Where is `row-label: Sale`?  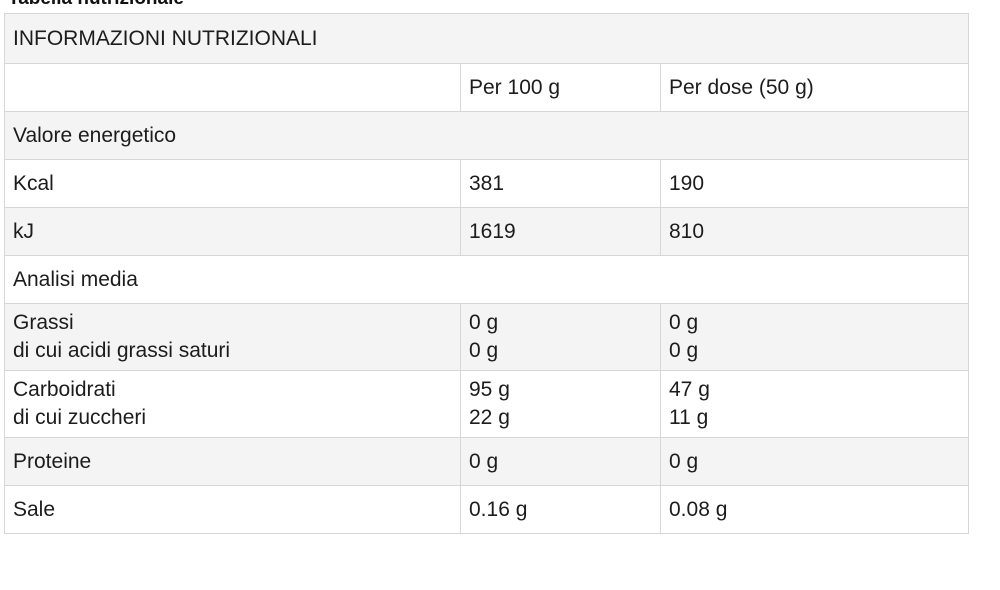 row-label: Sale is located at coordinates (232, 509).